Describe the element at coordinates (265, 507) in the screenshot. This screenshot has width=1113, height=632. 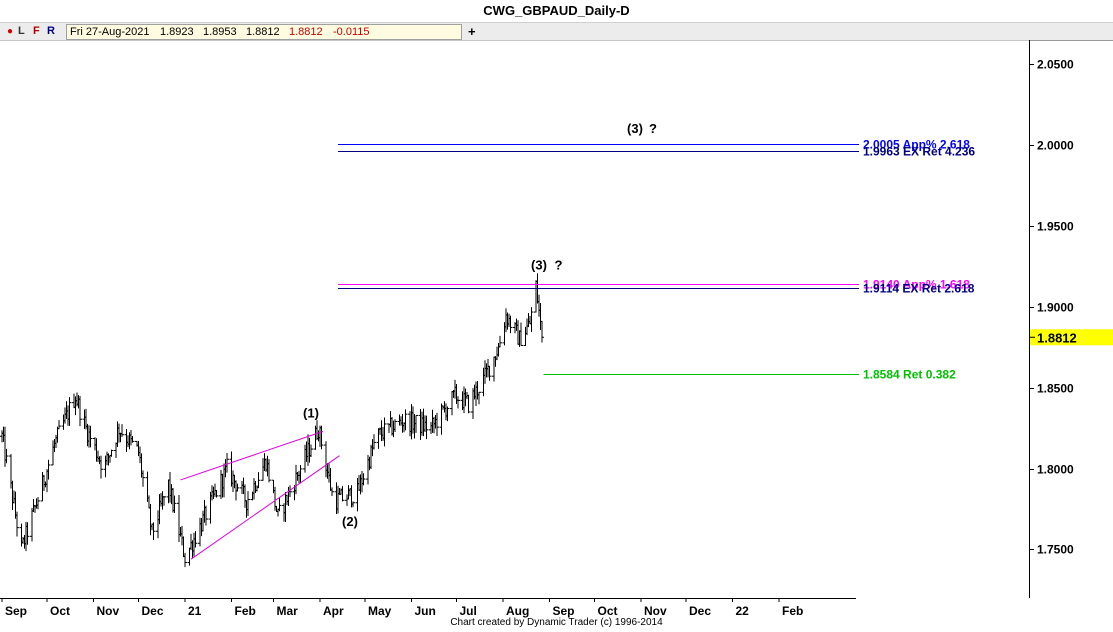
I see `channel-line` at that location.